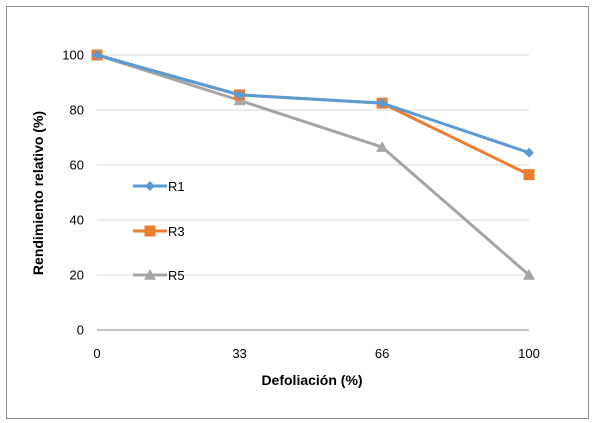  Describe the element at coordinates (176, 275) in the screenshot. I see `legend-label: R5` at that location.